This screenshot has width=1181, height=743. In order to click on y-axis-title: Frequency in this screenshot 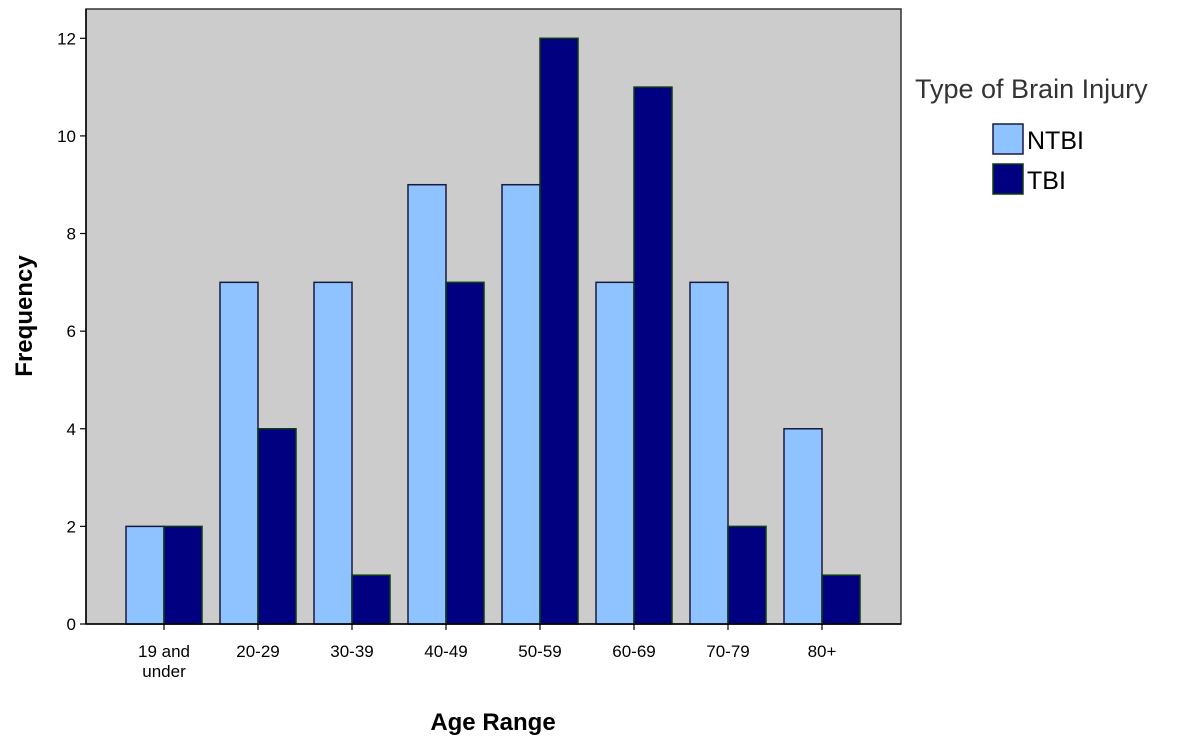, I will do `click(24, 316)`.